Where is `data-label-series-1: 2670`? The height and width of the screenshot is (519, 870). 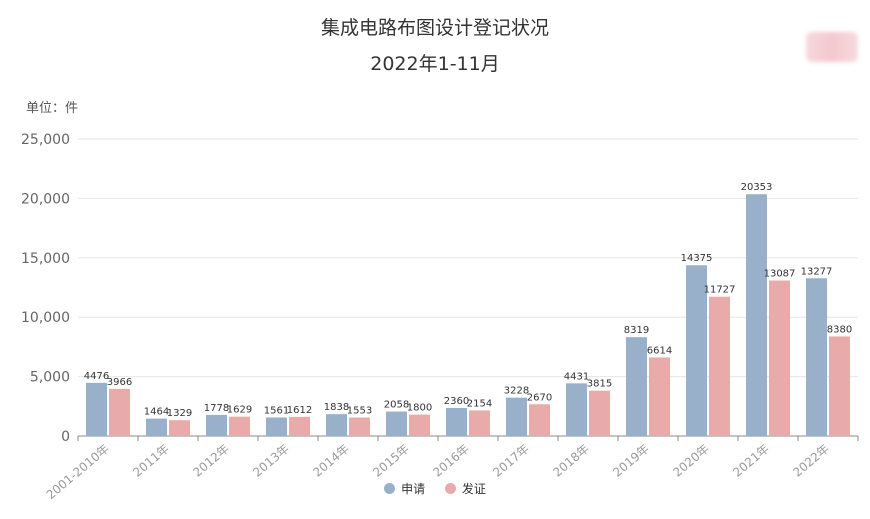 data-label-series-1: 2670 is located at coordinates (539, 397).